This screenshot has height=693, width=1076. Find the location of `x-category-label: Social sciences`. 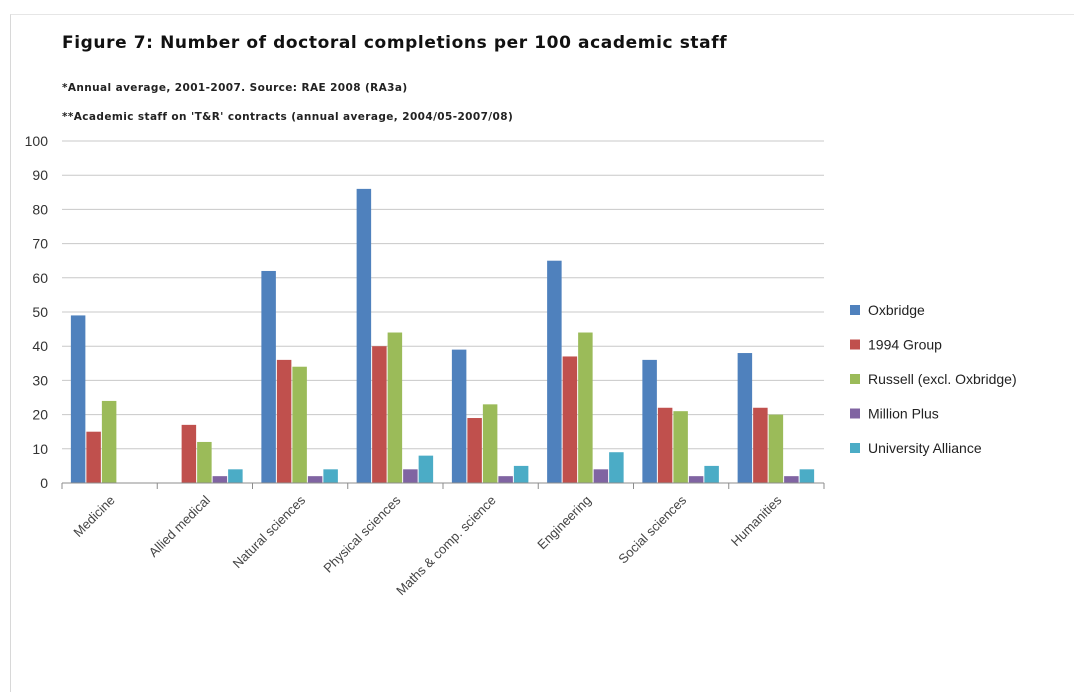

x-category-label: Social sciences is located at coordinates (652, 529).